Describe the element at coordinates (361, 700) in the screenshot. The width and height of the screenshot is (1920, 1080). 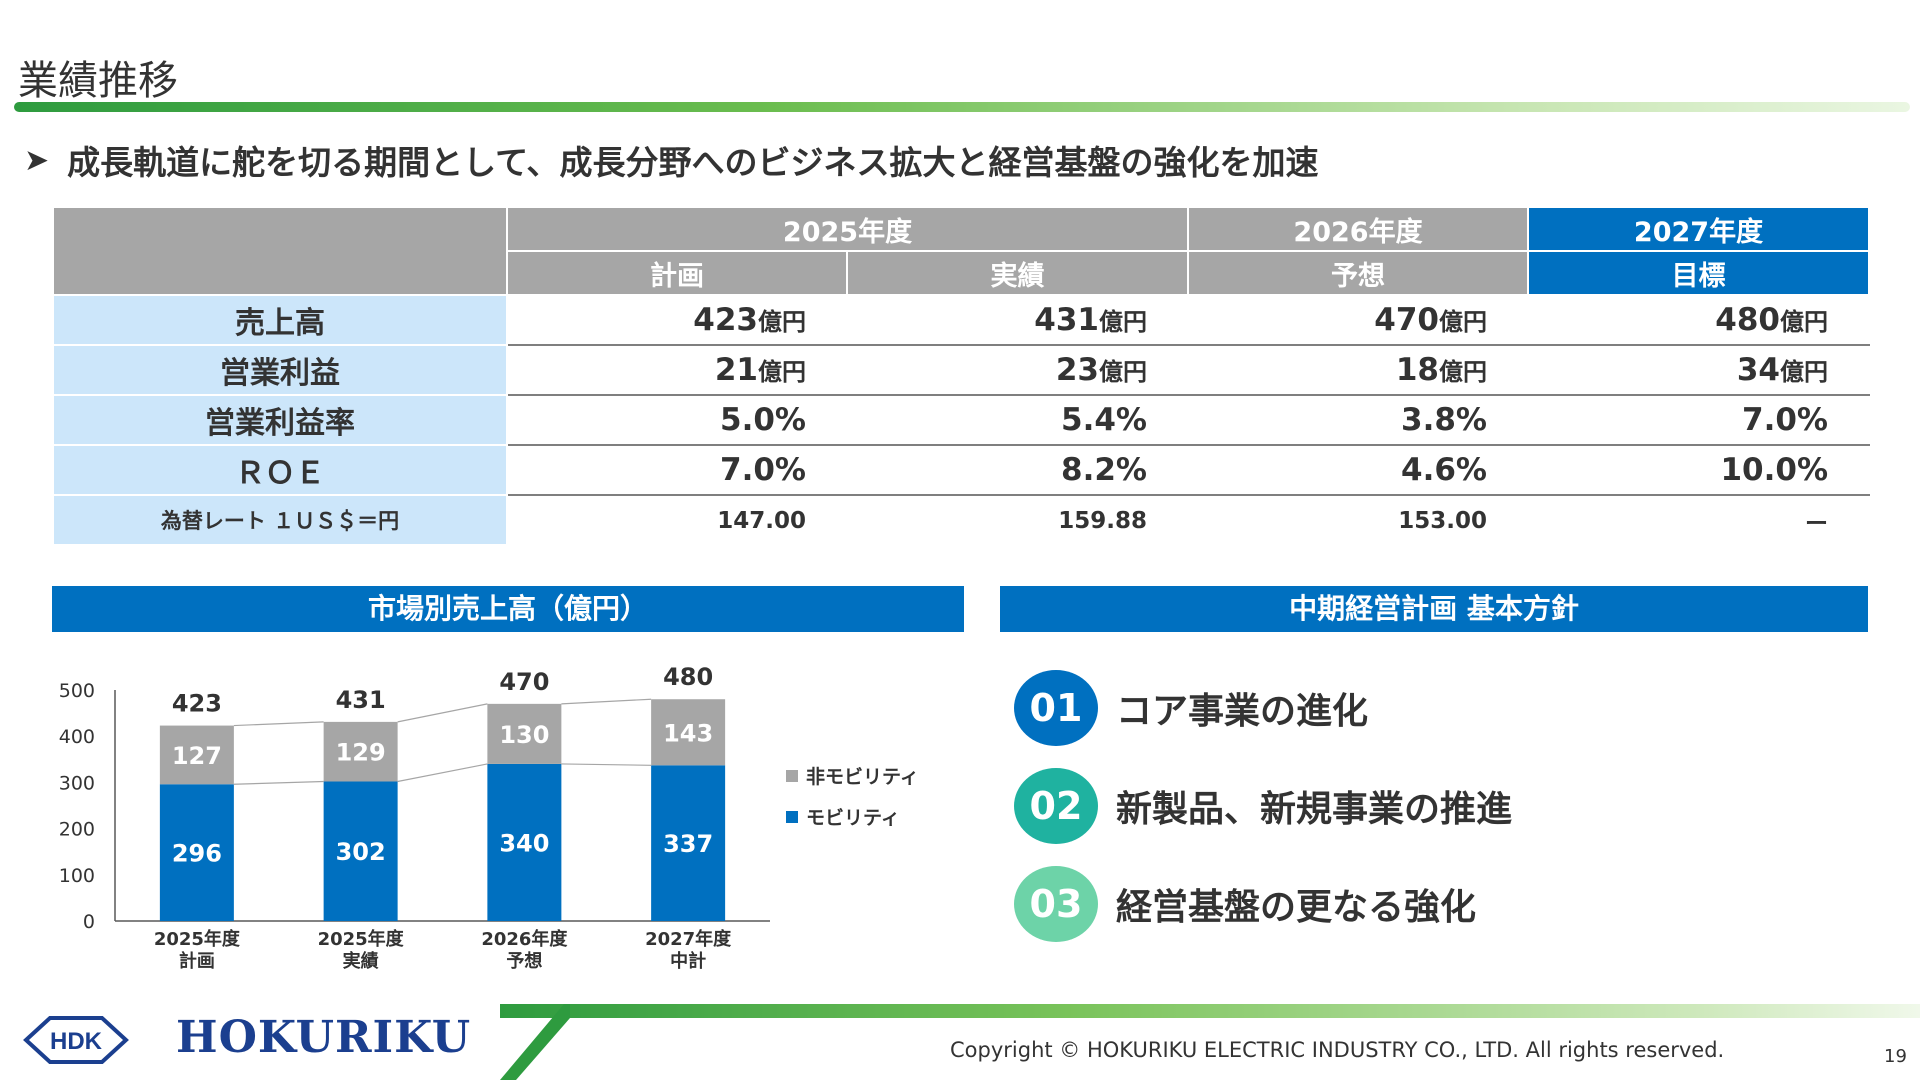
I see `bar-total-label: 431` at that location.